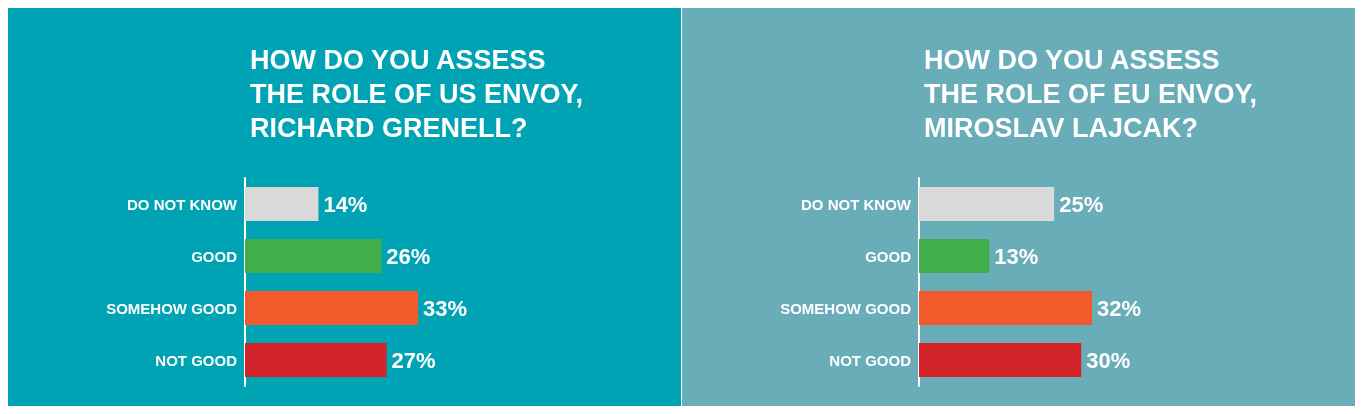 The image size is (1363, 414). I want to click on data-label: 13%, so click(1016, 256).